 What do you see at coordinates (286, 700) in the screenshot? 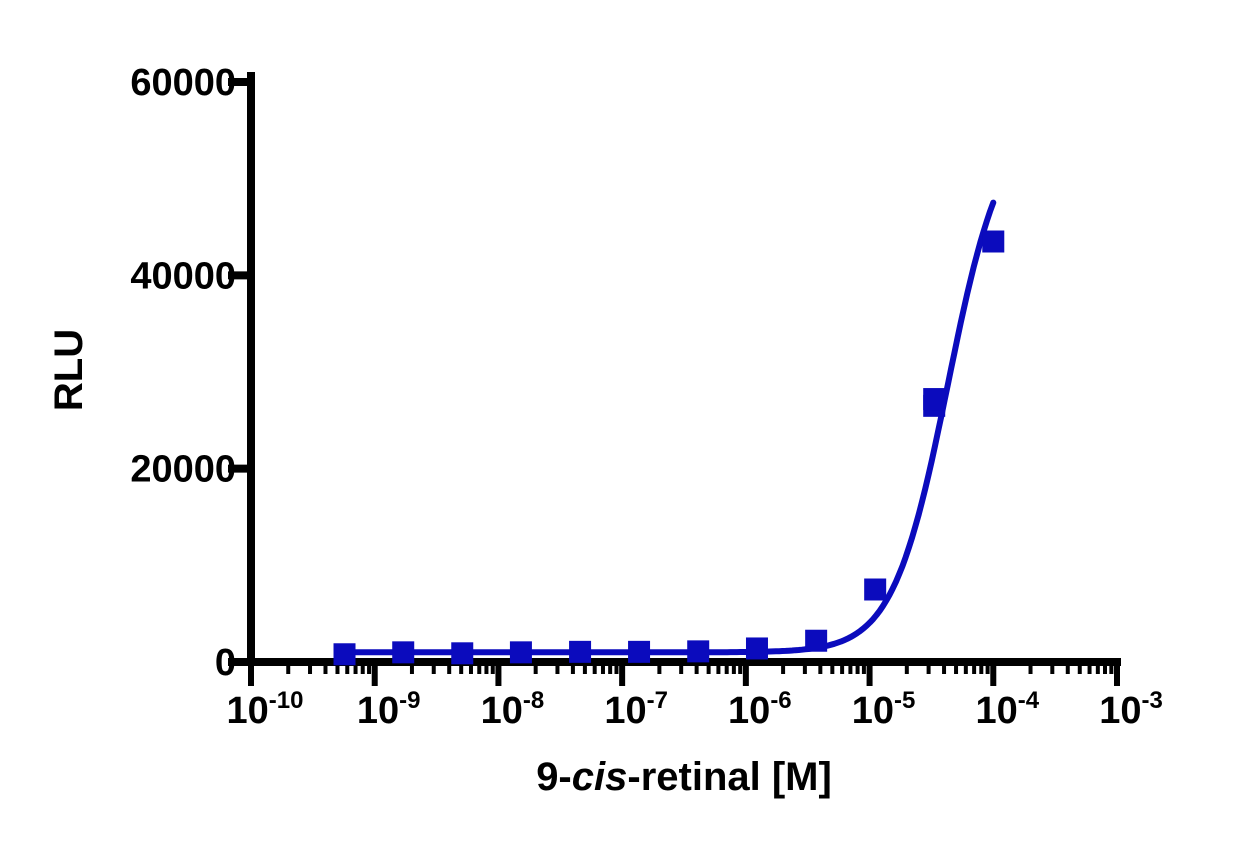
I see `x-tick-label-exp-0: -10` at bounding box center [286, 700].